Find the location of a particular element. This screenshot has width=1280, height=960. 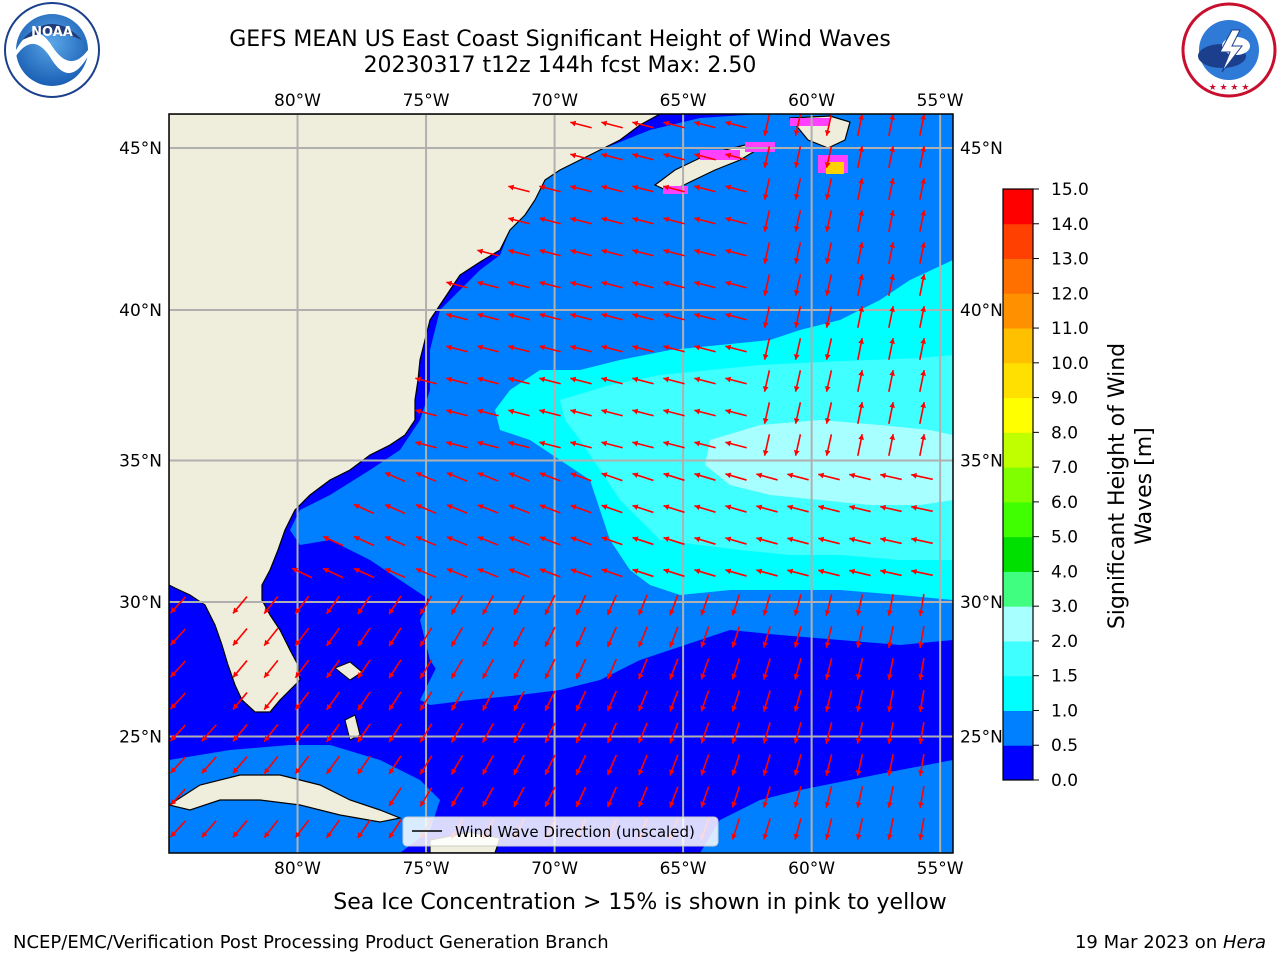

lat-label-left: 35°N is located at coordinates (140, 461).